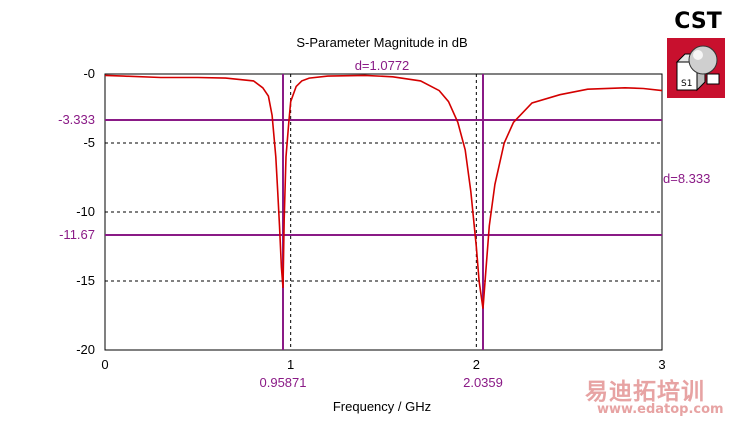 The width and height of the screenshot is (740, 424). What do you see at coordinates (283, 382) in the screenshot?
I see `vertical-marker-label: 0.95871` at bounding box center [283, 382].